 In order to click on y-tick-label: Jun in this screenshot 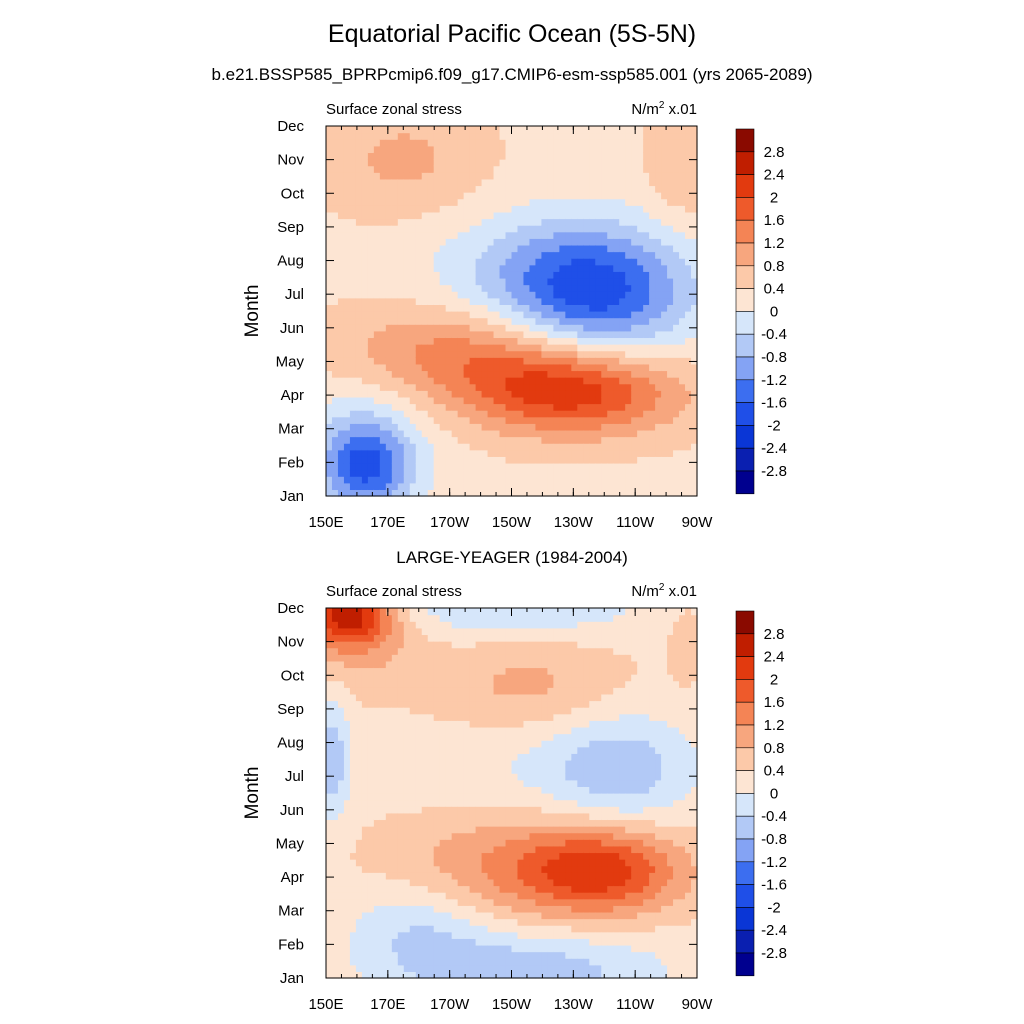, I will do `click(292, 328)`.